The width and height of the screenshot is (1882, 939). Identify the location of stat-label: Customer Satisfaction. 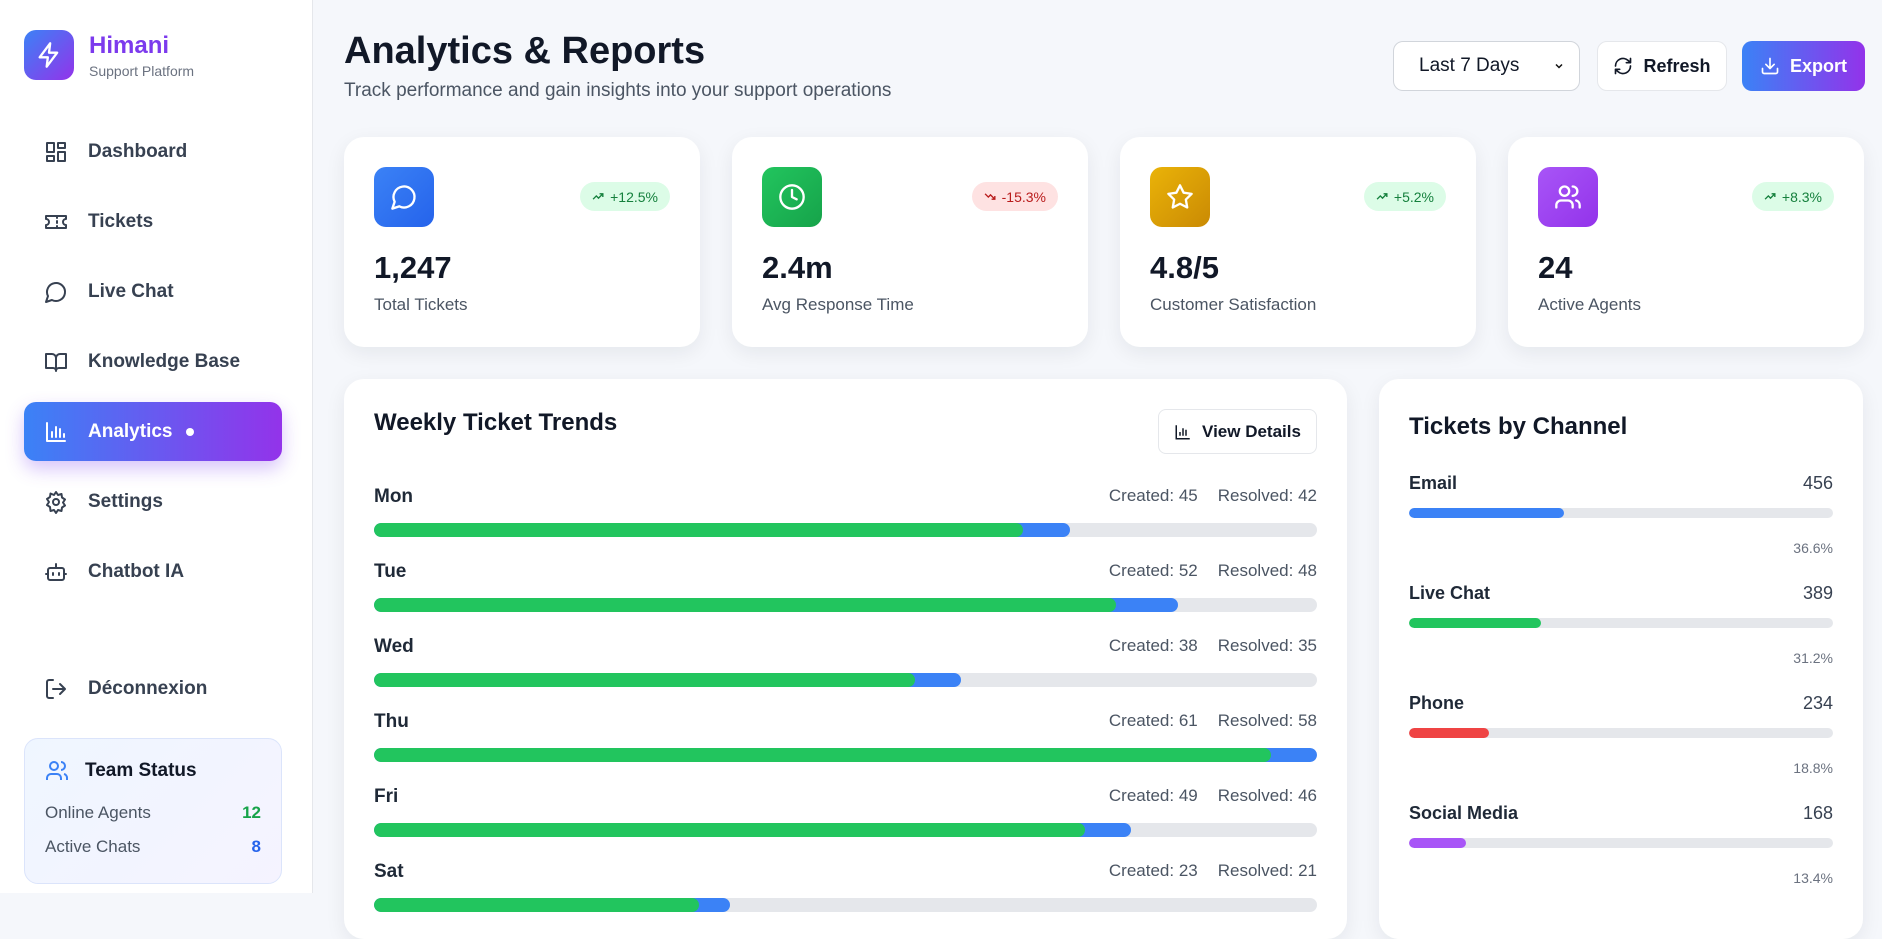
(1233, 304).